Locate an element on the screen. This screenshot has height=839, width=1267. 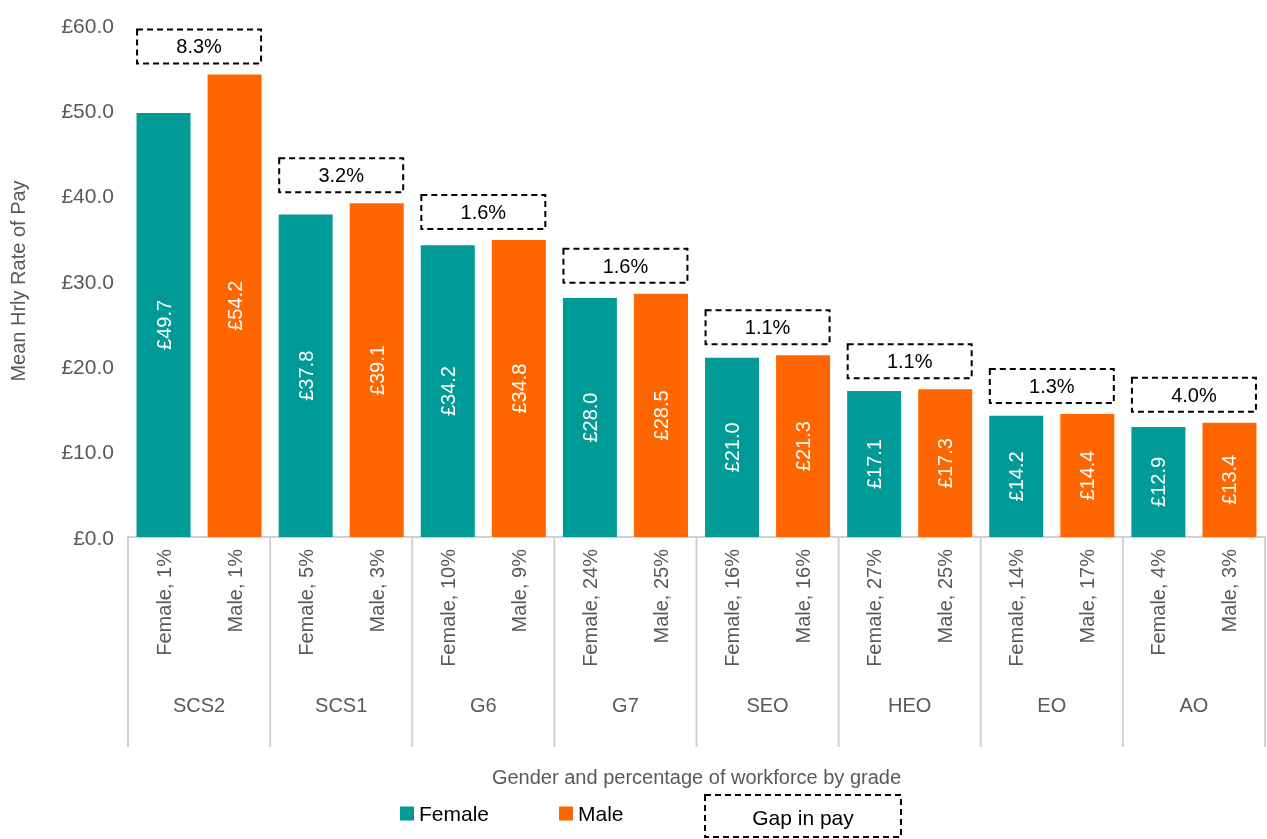
data-label: £54.2 is located at coordinates (234, 305).